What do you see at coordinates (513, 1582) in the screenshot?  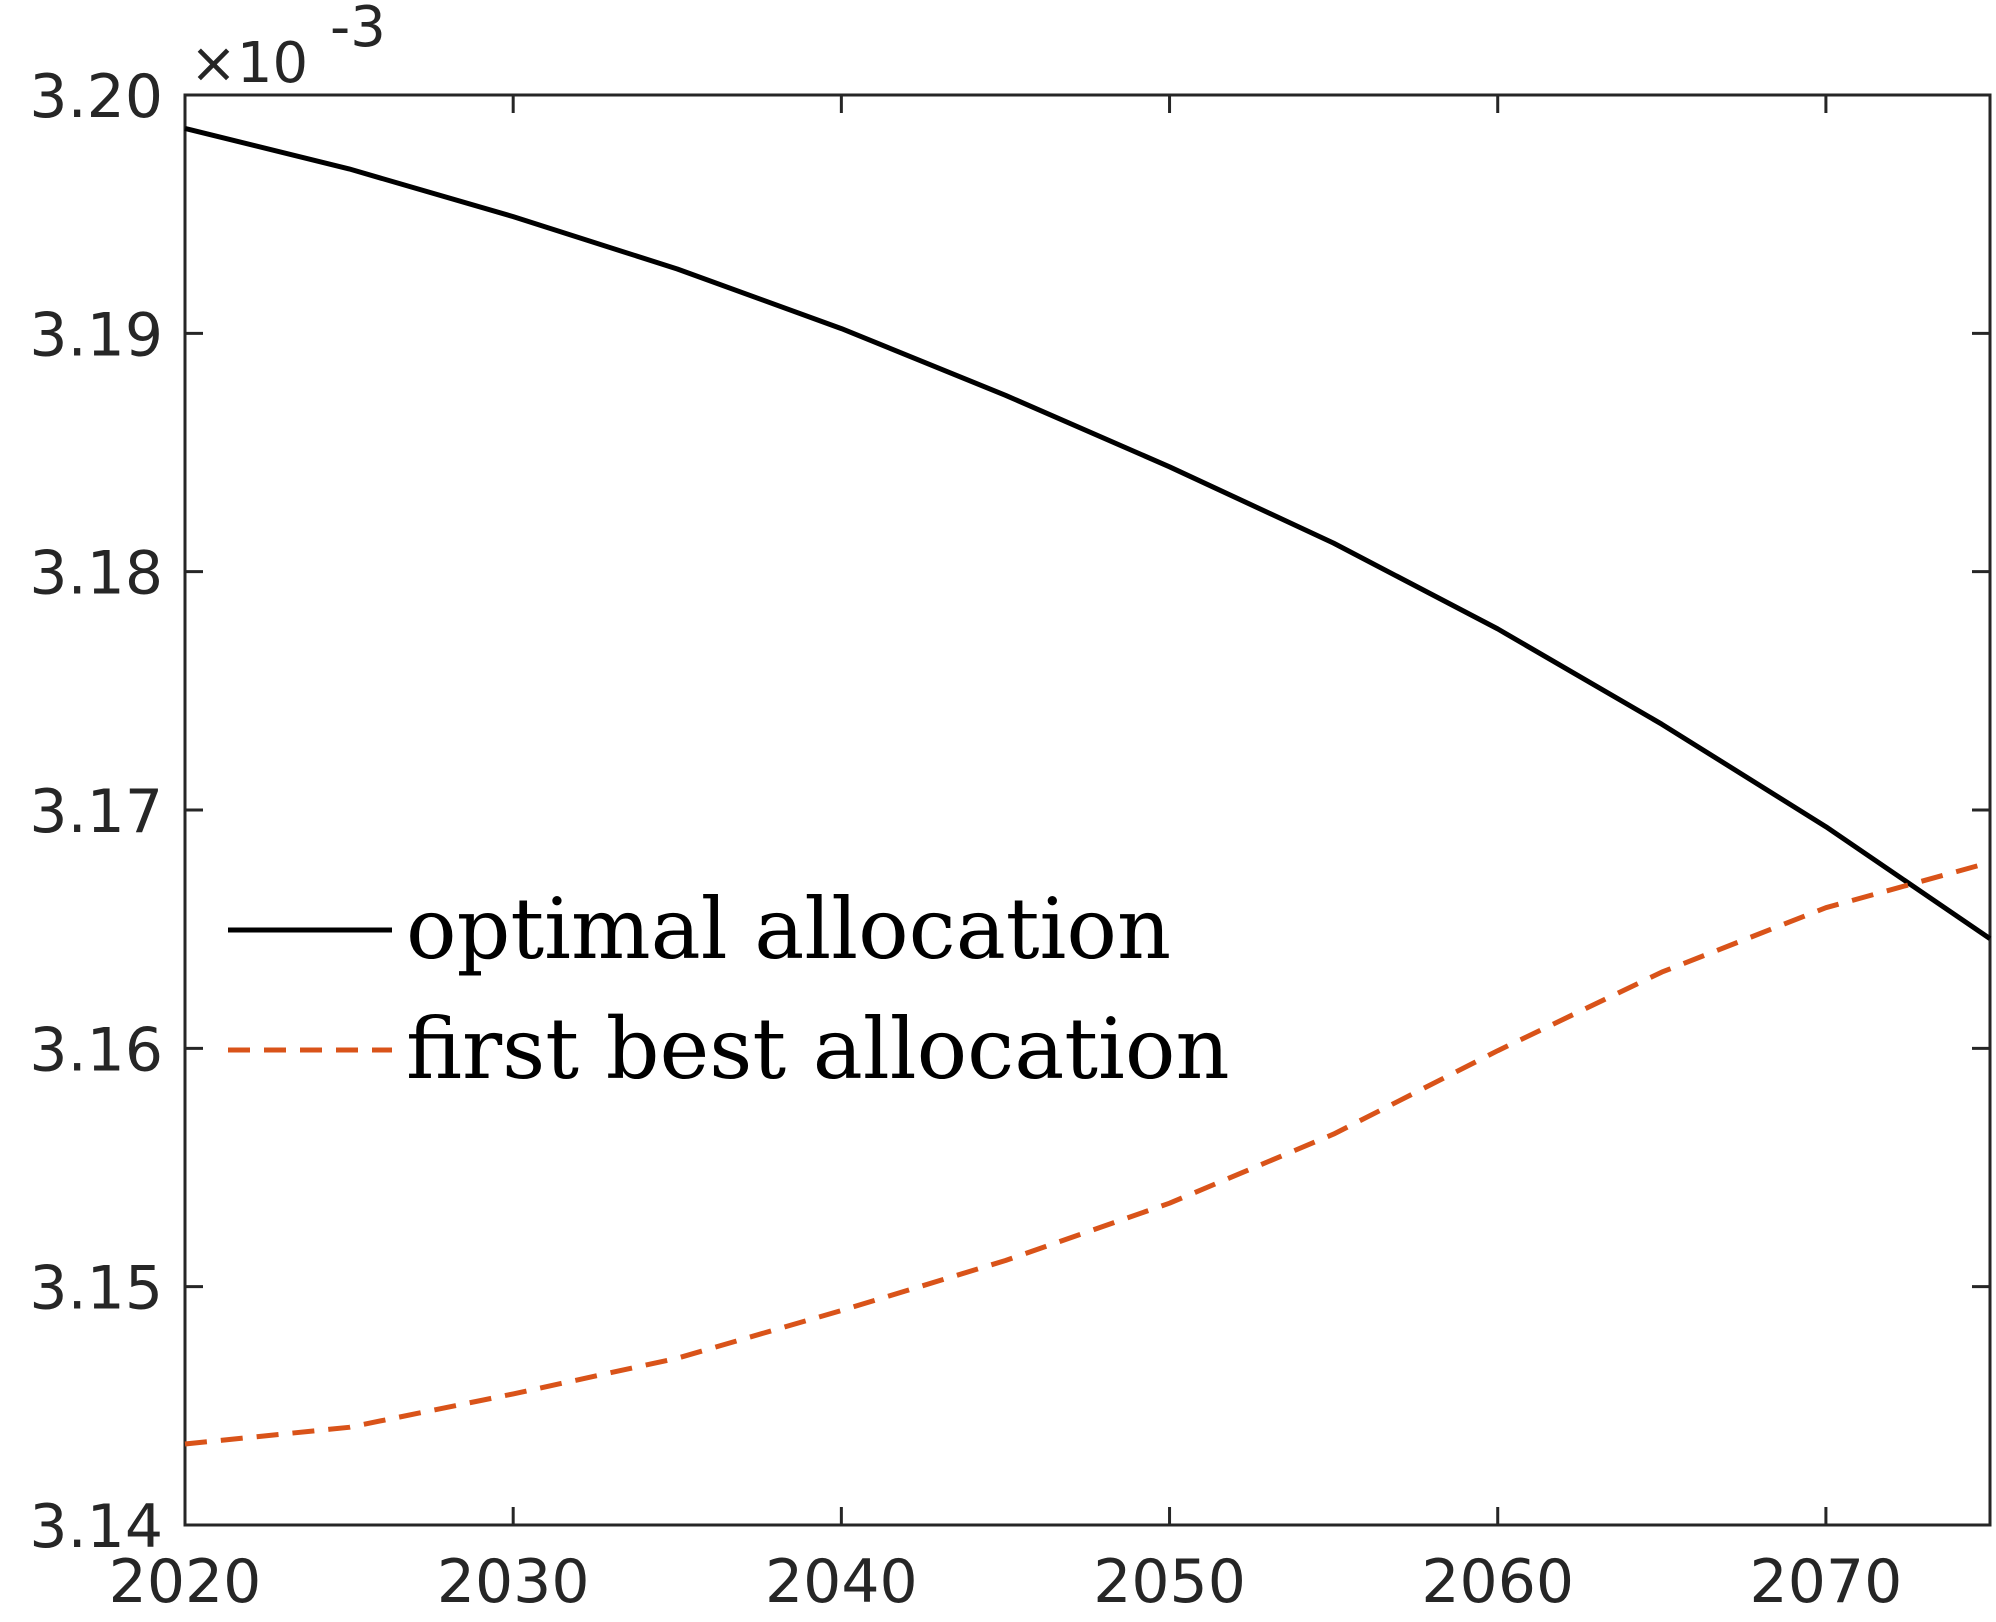 I see `x-tick-label: 2030` at bounding box center [513, 1582].